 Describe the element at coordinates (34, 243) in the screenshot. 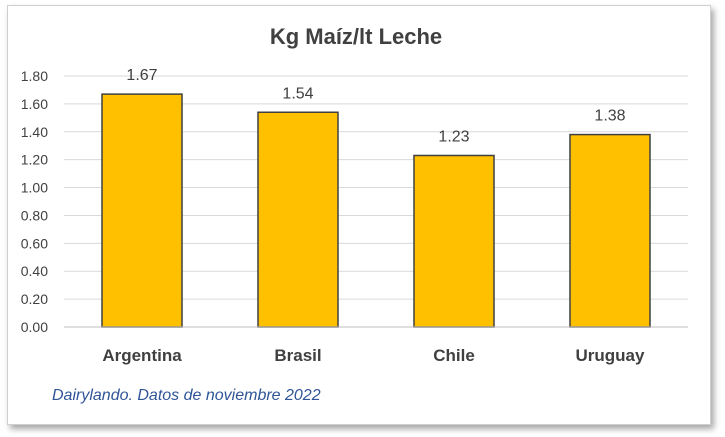

I see `y-tick-label: 0.60` at that location.